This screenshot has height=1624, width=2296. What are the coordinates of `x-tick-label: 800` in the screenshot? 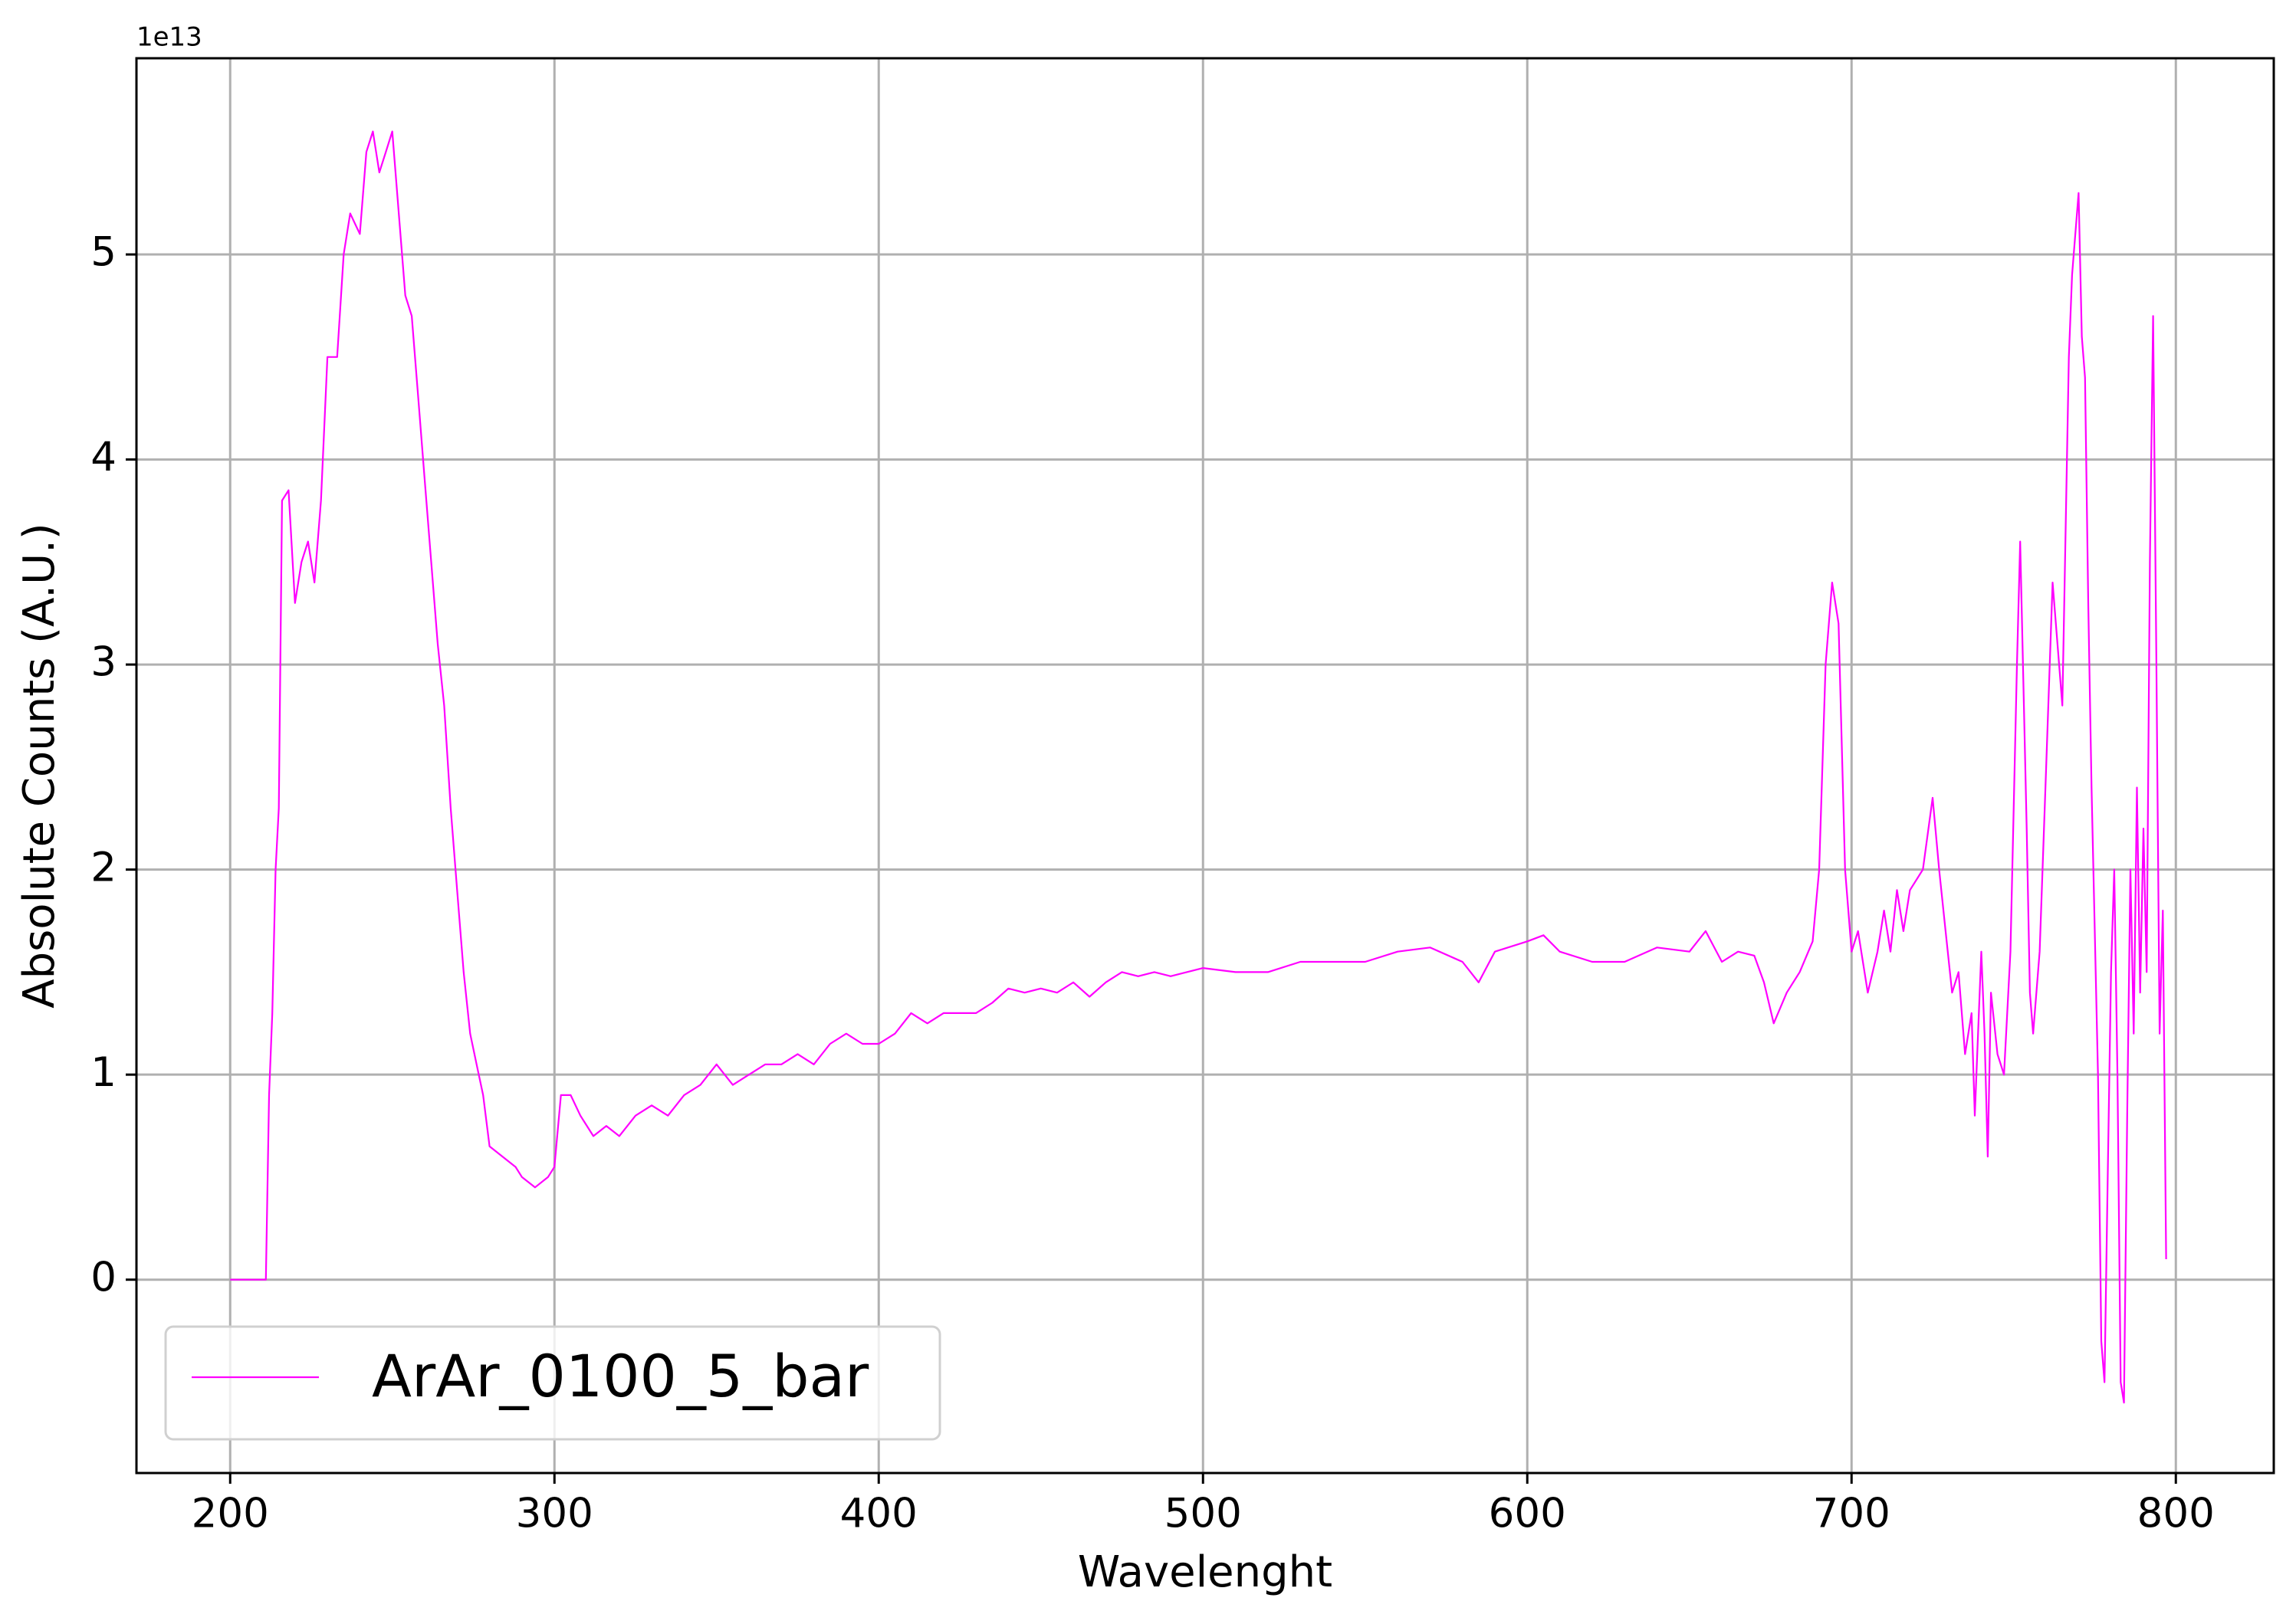 It's located at (2176, 1514).